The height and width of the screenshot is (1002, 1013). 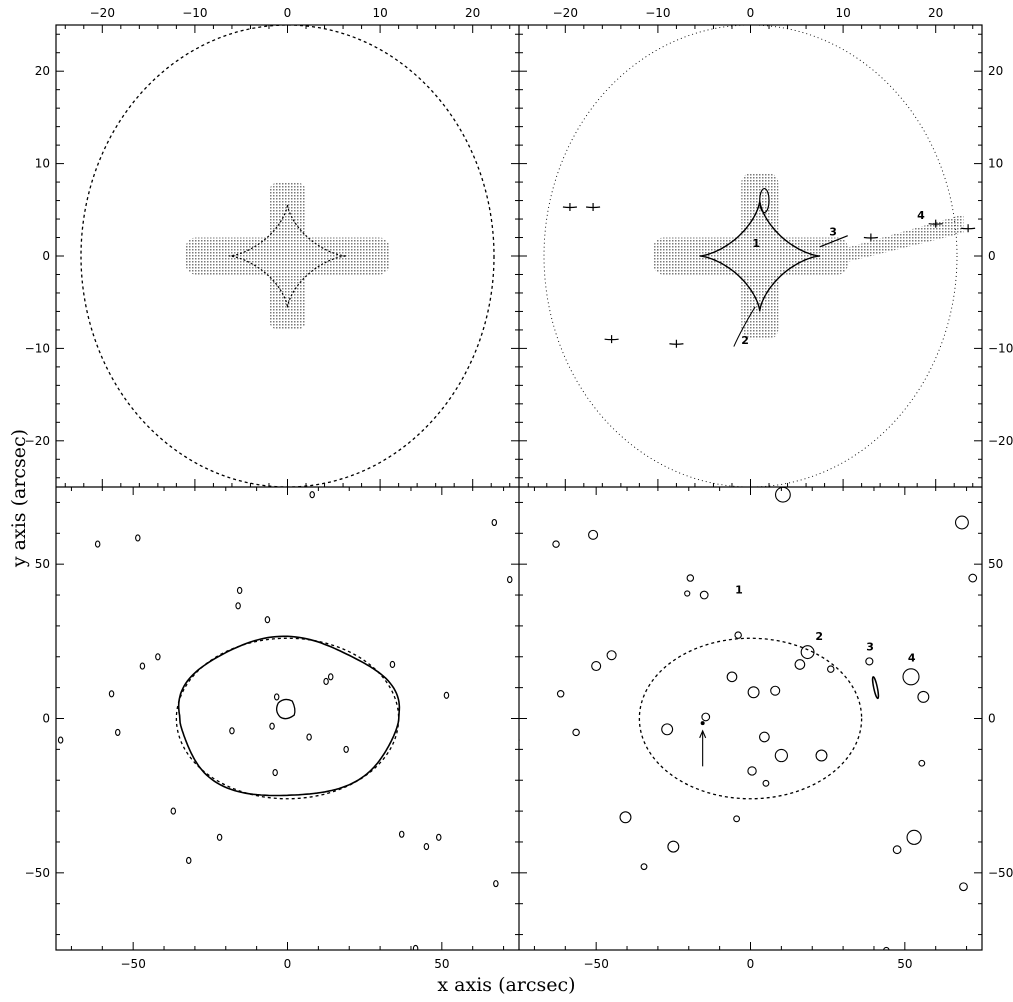 What do you see at coordinates (833, 232) in the screenshot?
I see `feature-label: 3` at bounding box center [833, 232].